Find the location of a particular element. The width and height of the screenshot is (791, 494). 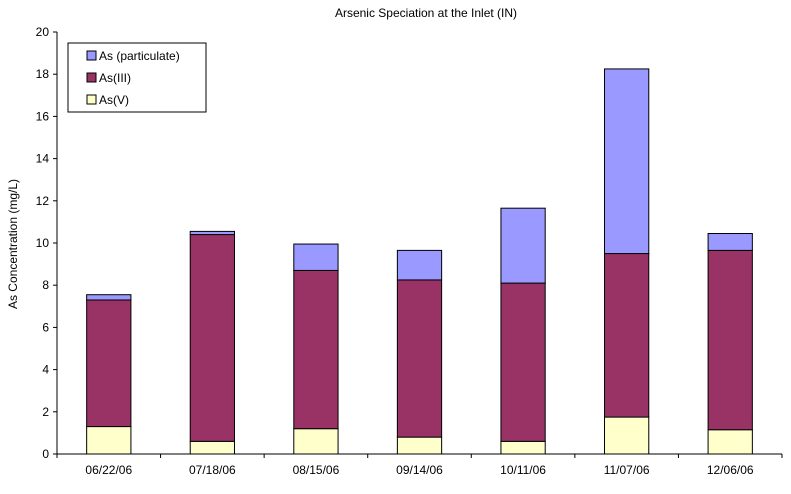

y-tick-label: 6 is located at coordinates (45, 327).